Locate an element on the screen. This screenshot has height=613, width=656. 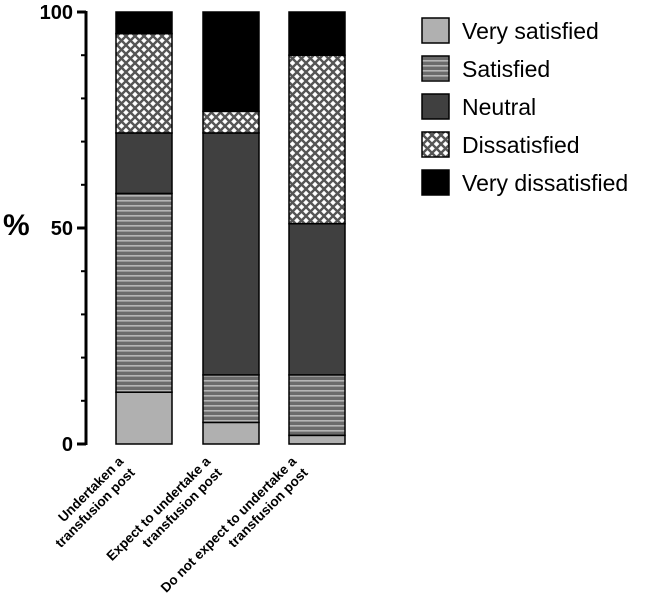
legend-swatch-very-satisfied is located at coordinates (435, 30).